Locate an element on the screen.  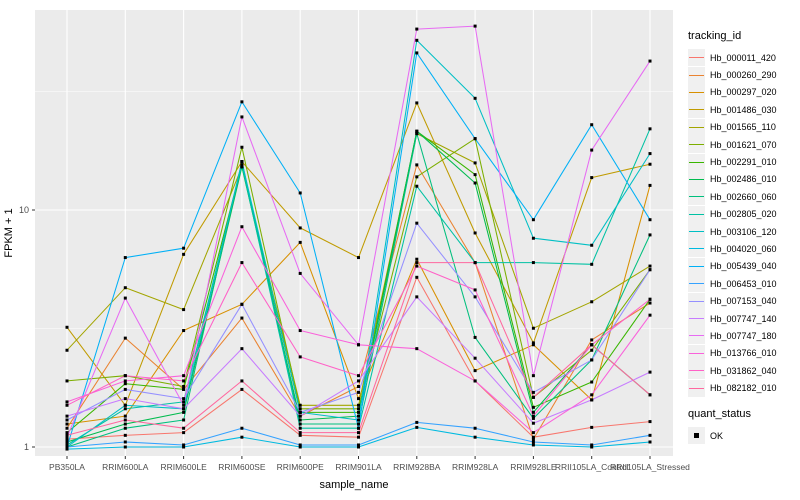
legend-item: Hb_082182_010 is located at coordinates (744, 388).